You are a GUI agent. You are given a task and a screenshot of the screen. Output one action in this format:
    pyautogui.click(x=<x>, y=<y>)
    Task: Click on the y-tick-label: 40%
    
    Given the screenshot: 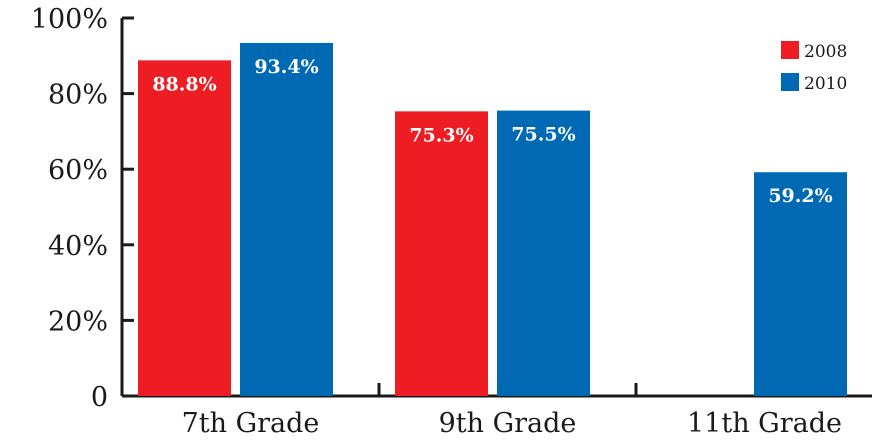 What is the action you would take?
    pyautogui.click(x=78, y=246)
    